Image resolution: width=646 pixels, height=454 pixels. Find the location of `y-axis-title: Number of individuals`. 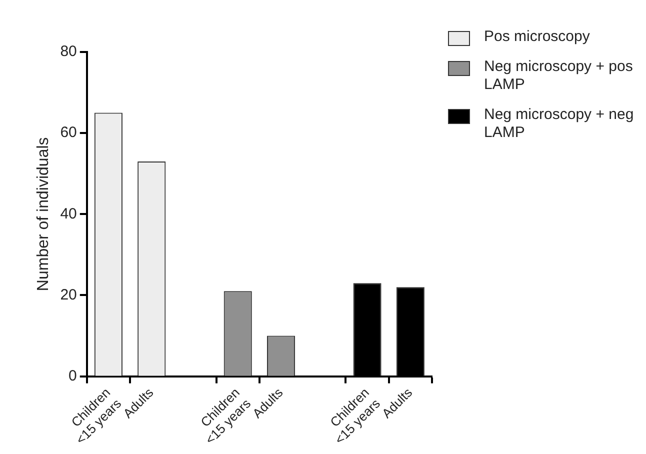

y-axis-title: Number of individuals is located at coordinates (43, 214).